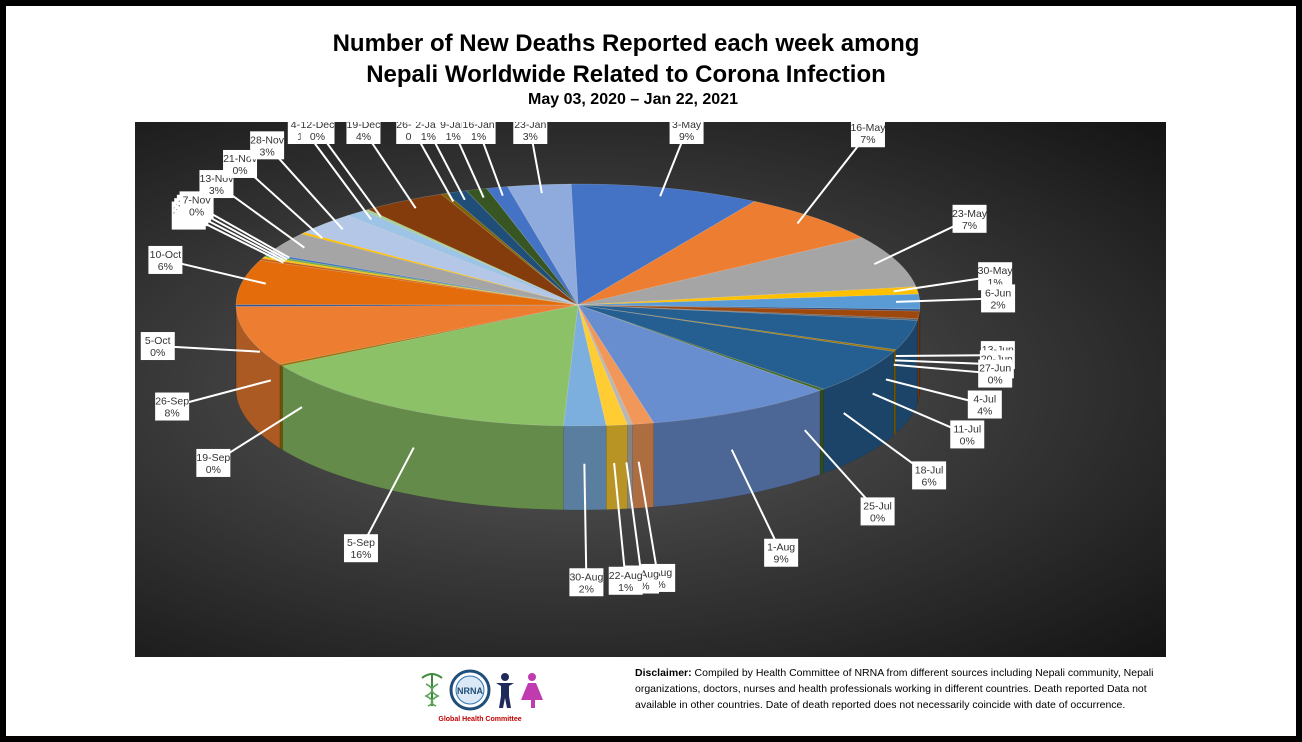 The width and height of the screenshot is (1302, 742). I want to click on data-label-category: 16-Jan, so click(479, 126).